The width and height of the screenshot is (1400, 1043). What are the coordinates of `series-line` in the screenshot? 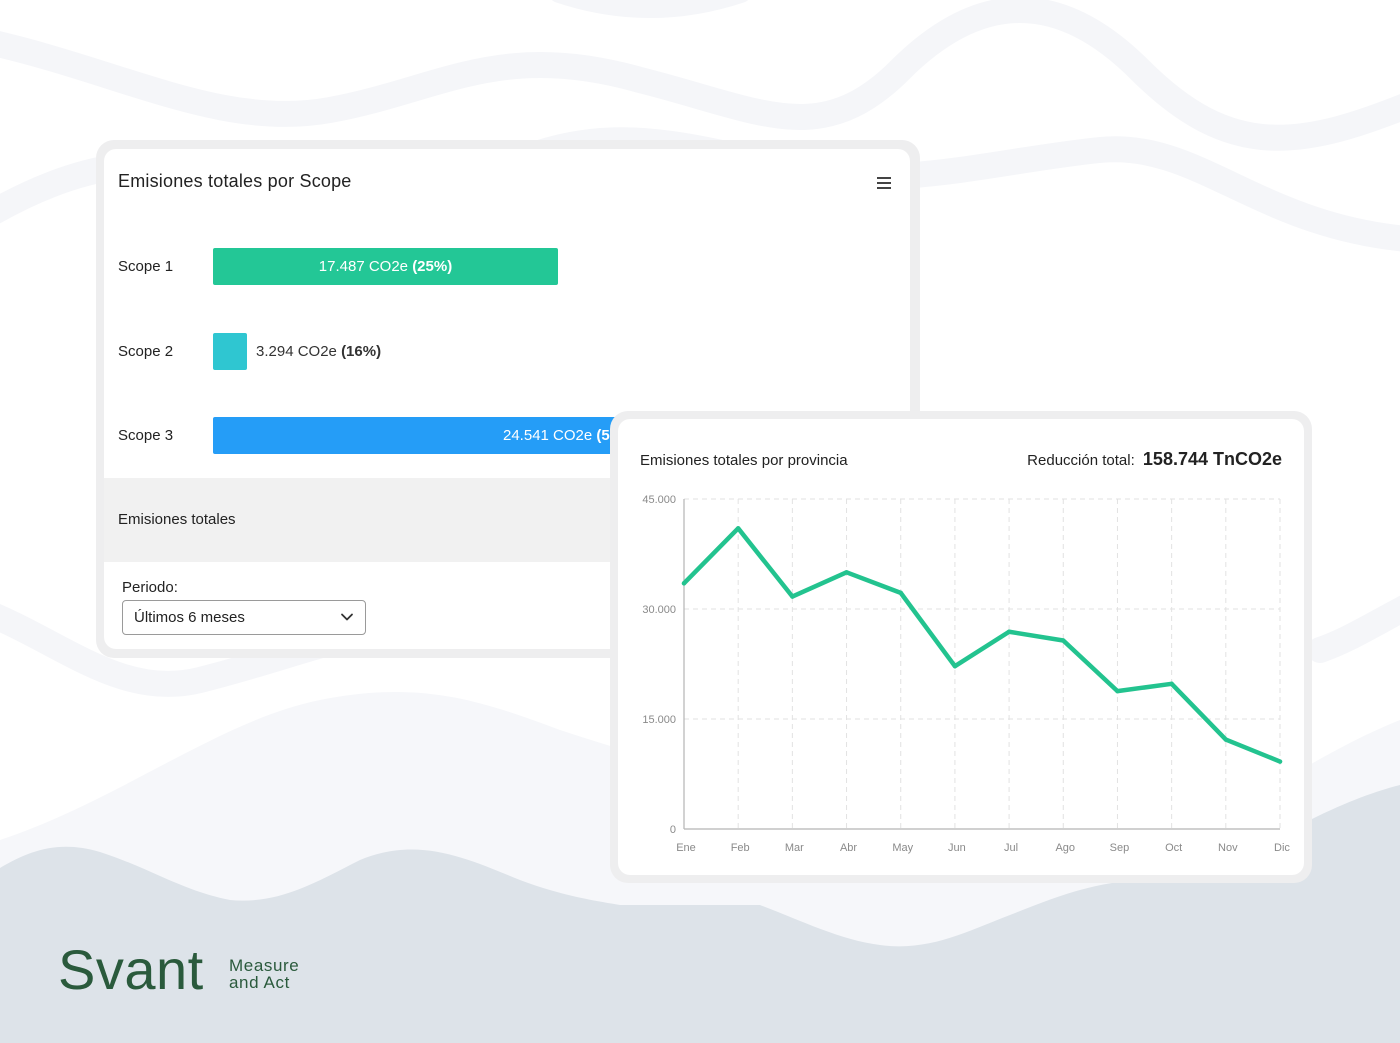 It's located at (982, 645).